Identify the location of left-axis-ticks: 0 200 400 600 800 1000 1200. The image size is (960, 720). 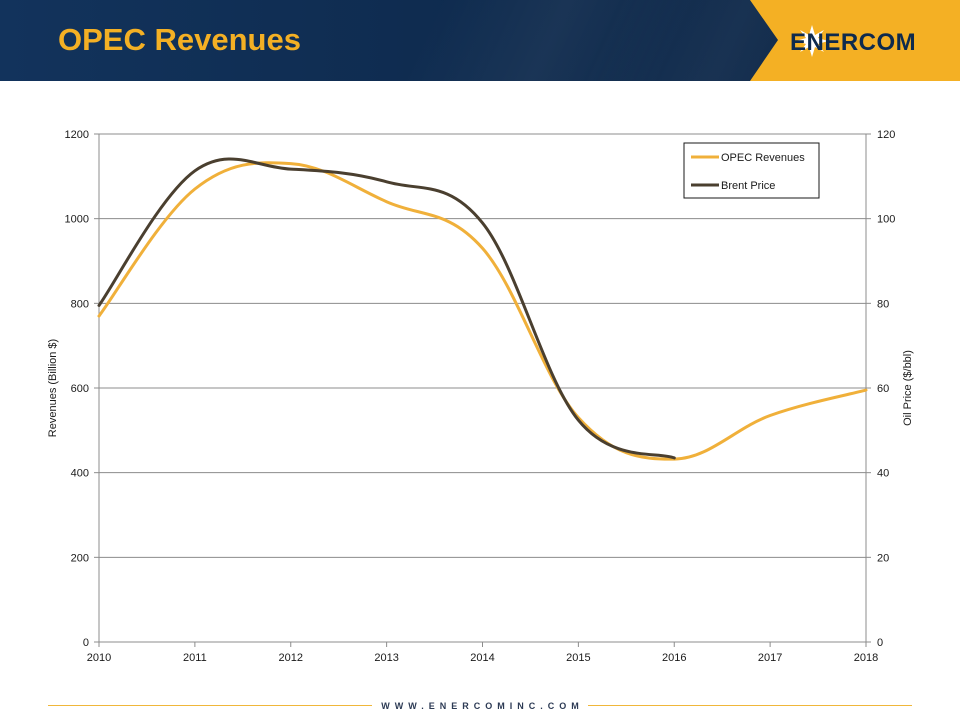
(82, 389).